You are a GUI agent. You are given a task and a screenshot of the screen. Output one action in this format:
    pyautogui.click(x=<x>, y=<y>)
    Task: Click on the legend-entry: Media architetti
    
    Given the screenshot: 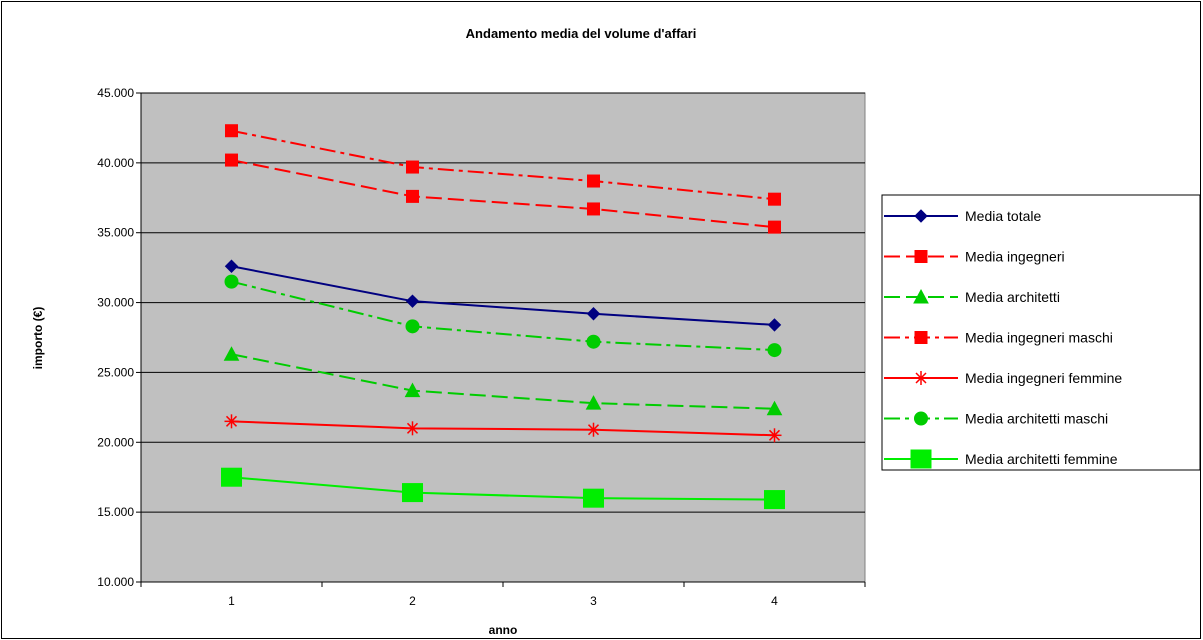 What is the action you would take?
    pyautogui.click(x=972, y=296)
    